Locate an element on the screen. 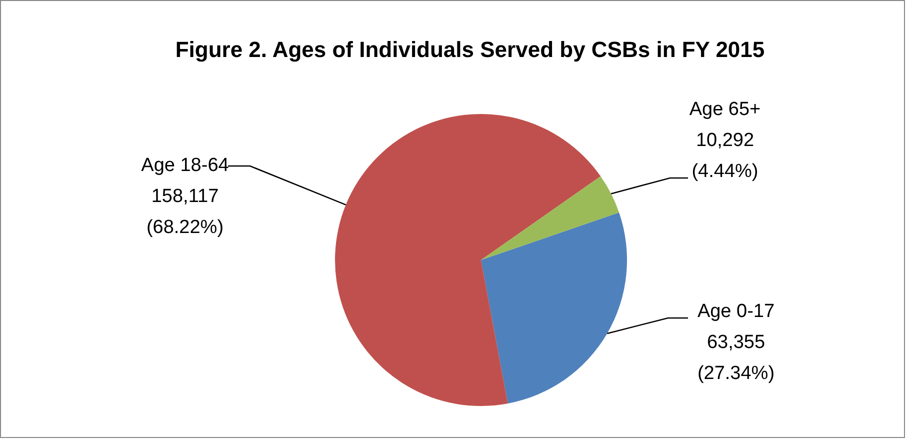 The width and height of the screenshot is (912, 440). data-label: 10,292 (4.44%) is located at coordinates (725, 156).